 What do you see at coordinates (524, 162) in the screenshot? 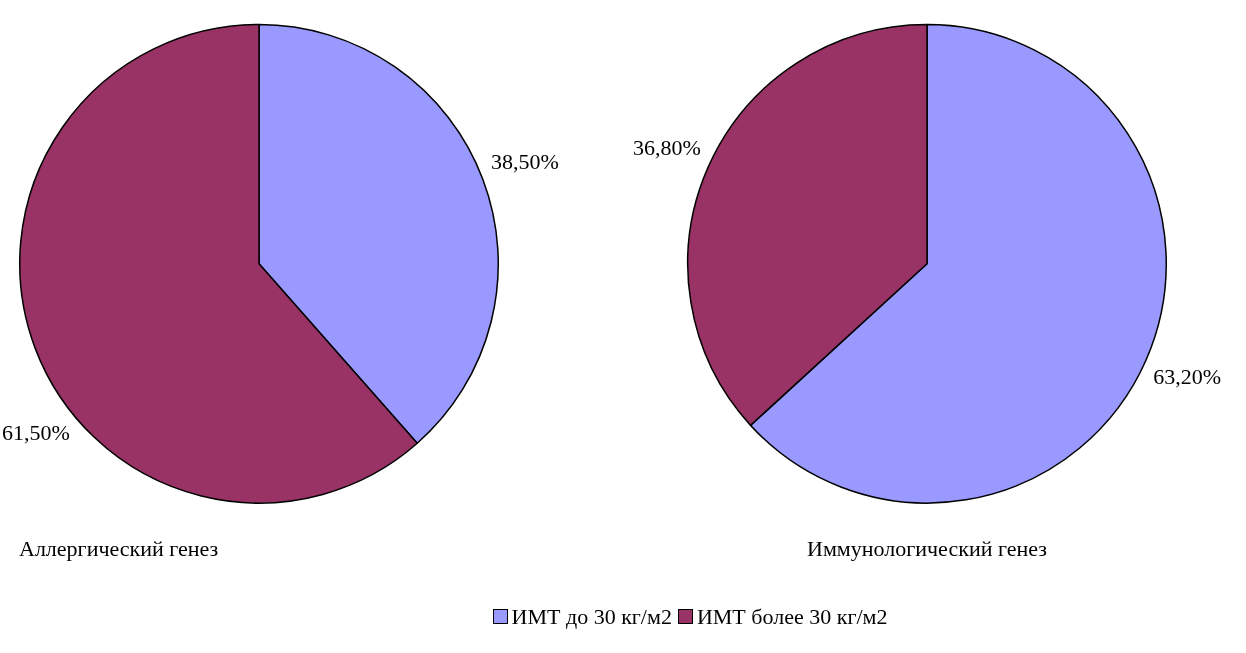
I see `data-label: 38,50%` at bounding box center [524, 162].